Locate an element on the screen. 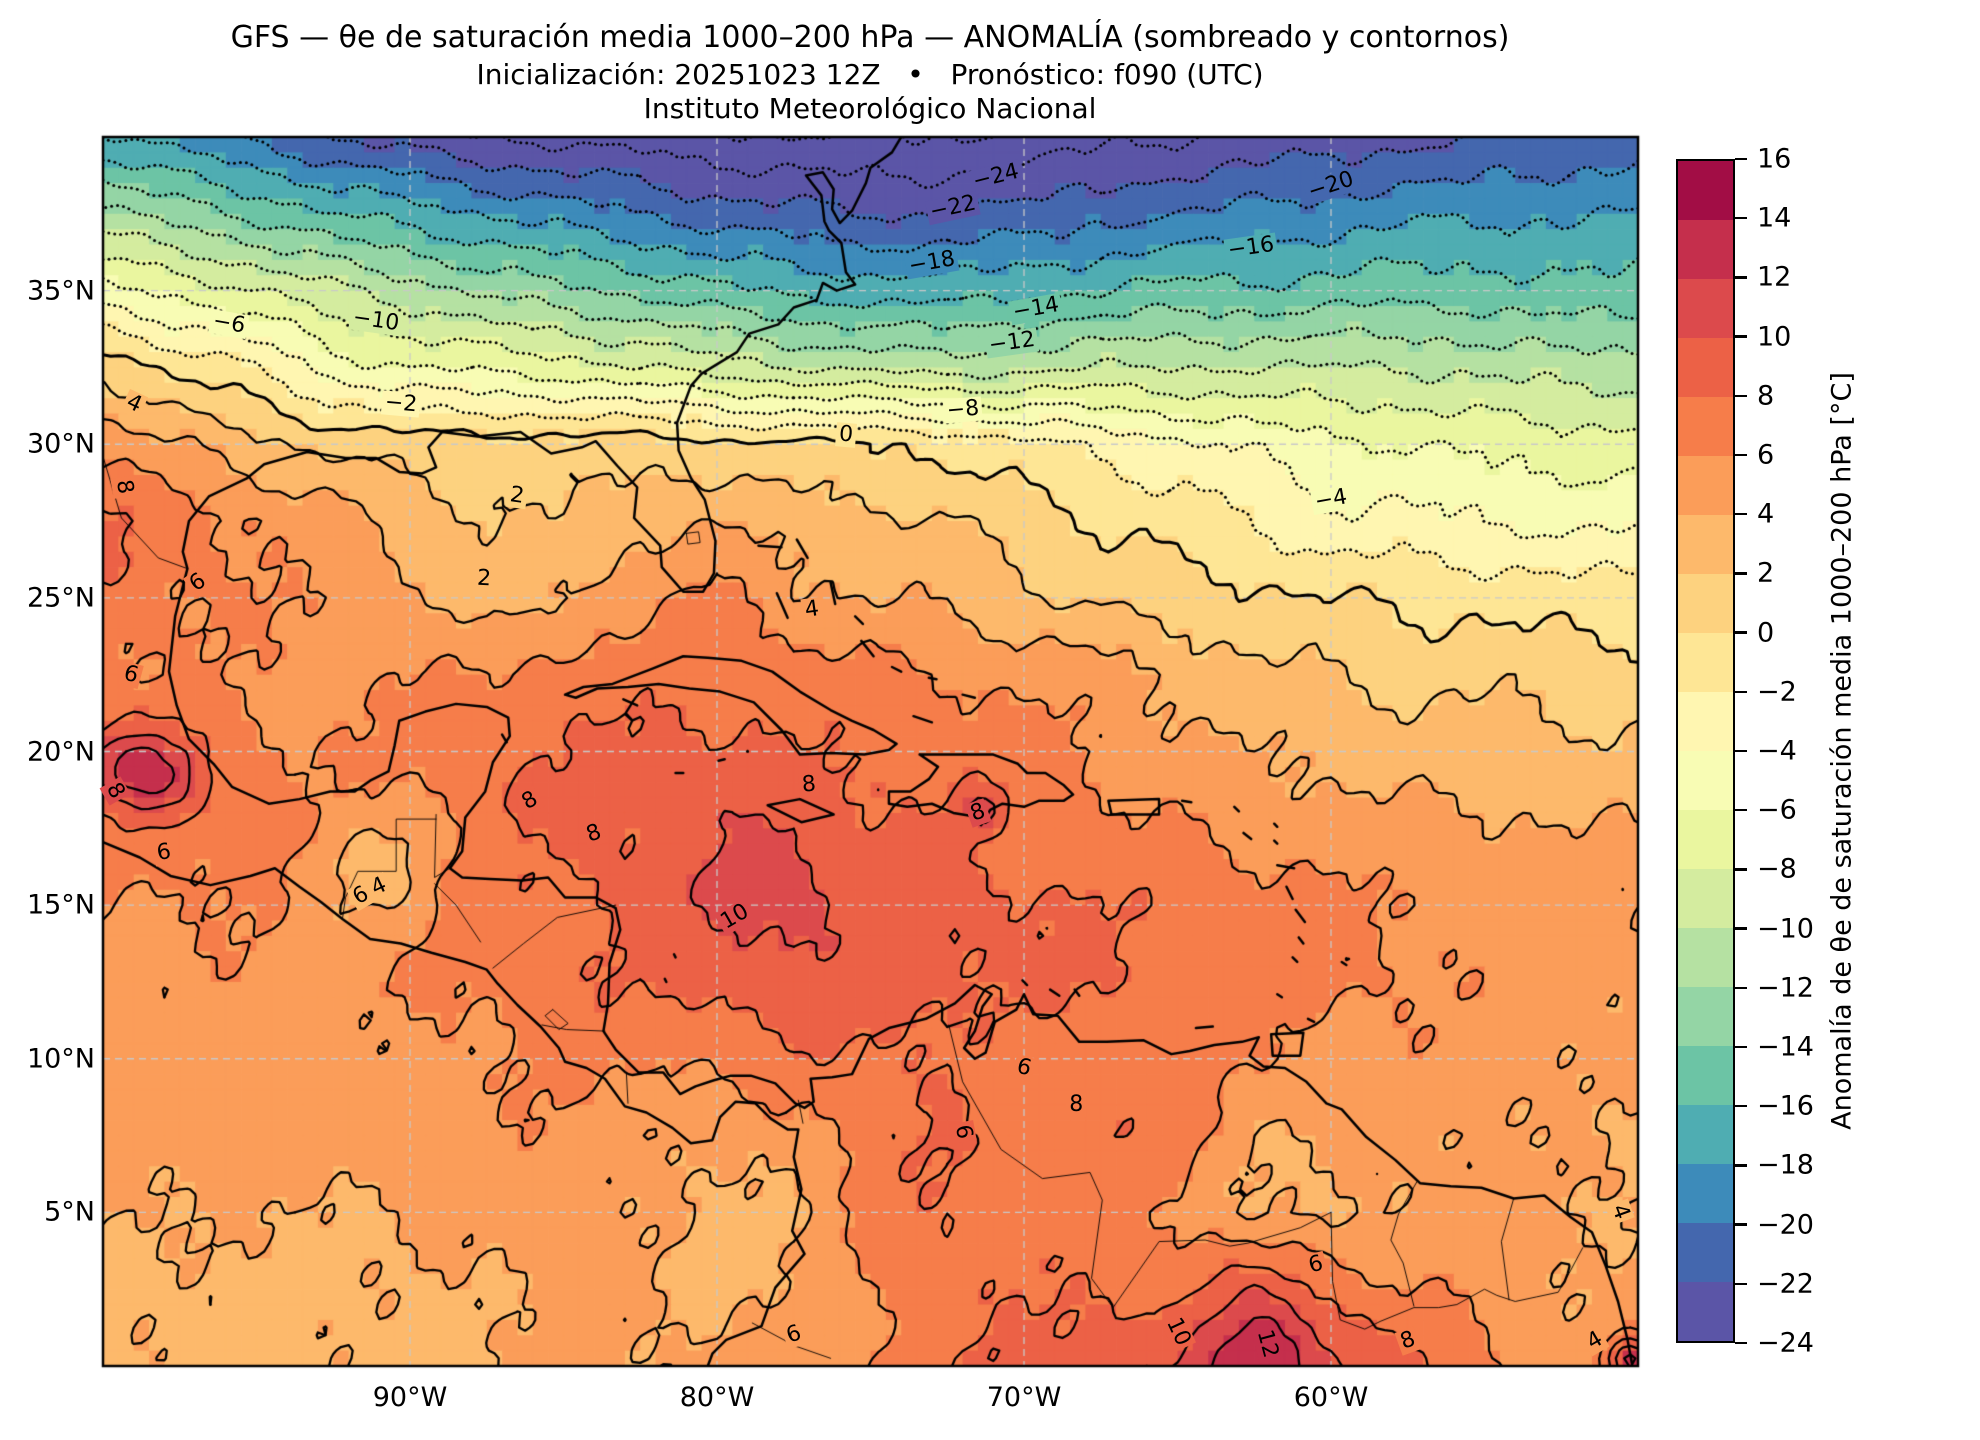  contour-label: 4 is located at coordinates (812, 610).